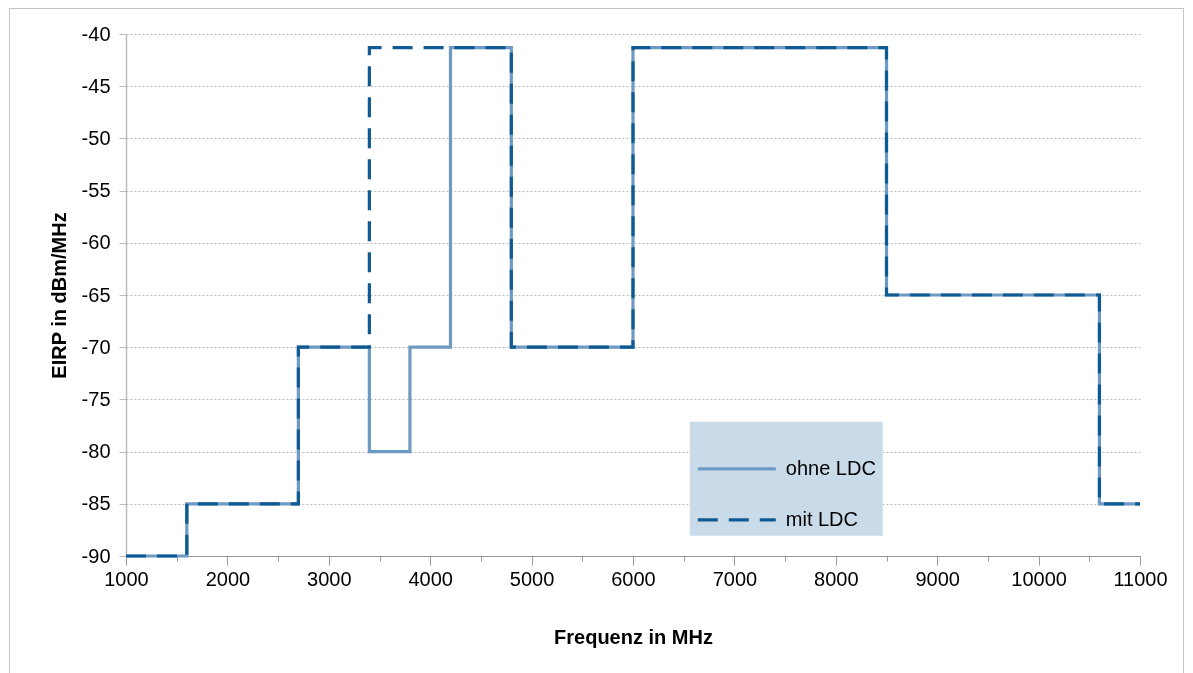 The height and width of the screenshot is (673, 1193). What do you see at coordinates (96, 555) in the screenshot?
I see `y-tick-label: -90` at bounding box center [96, 555].